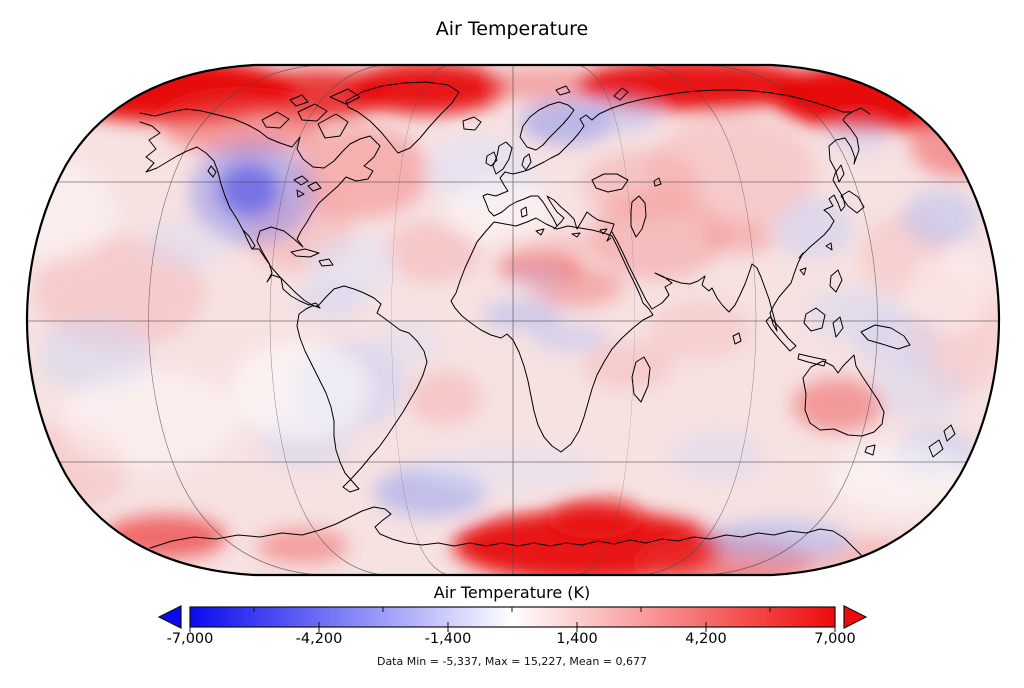 Image resolution: width=1024 pixels, height=688 pixels. I want to click on colorbar-tick-label: 1,400, so click(577, 639).